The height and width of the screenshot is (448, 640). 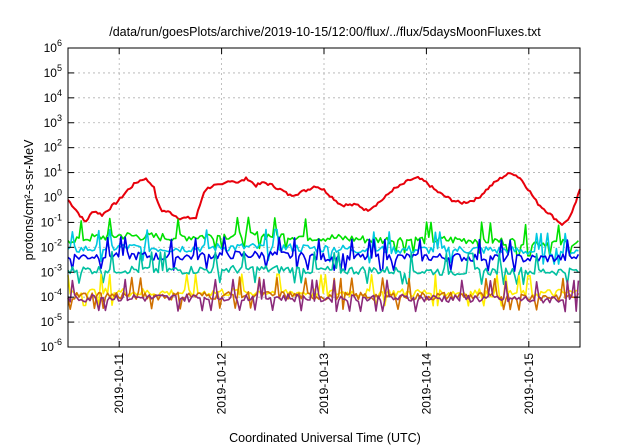 I want to click on y-tick-label: 10⁻⁵, so click(x=51, y=320).